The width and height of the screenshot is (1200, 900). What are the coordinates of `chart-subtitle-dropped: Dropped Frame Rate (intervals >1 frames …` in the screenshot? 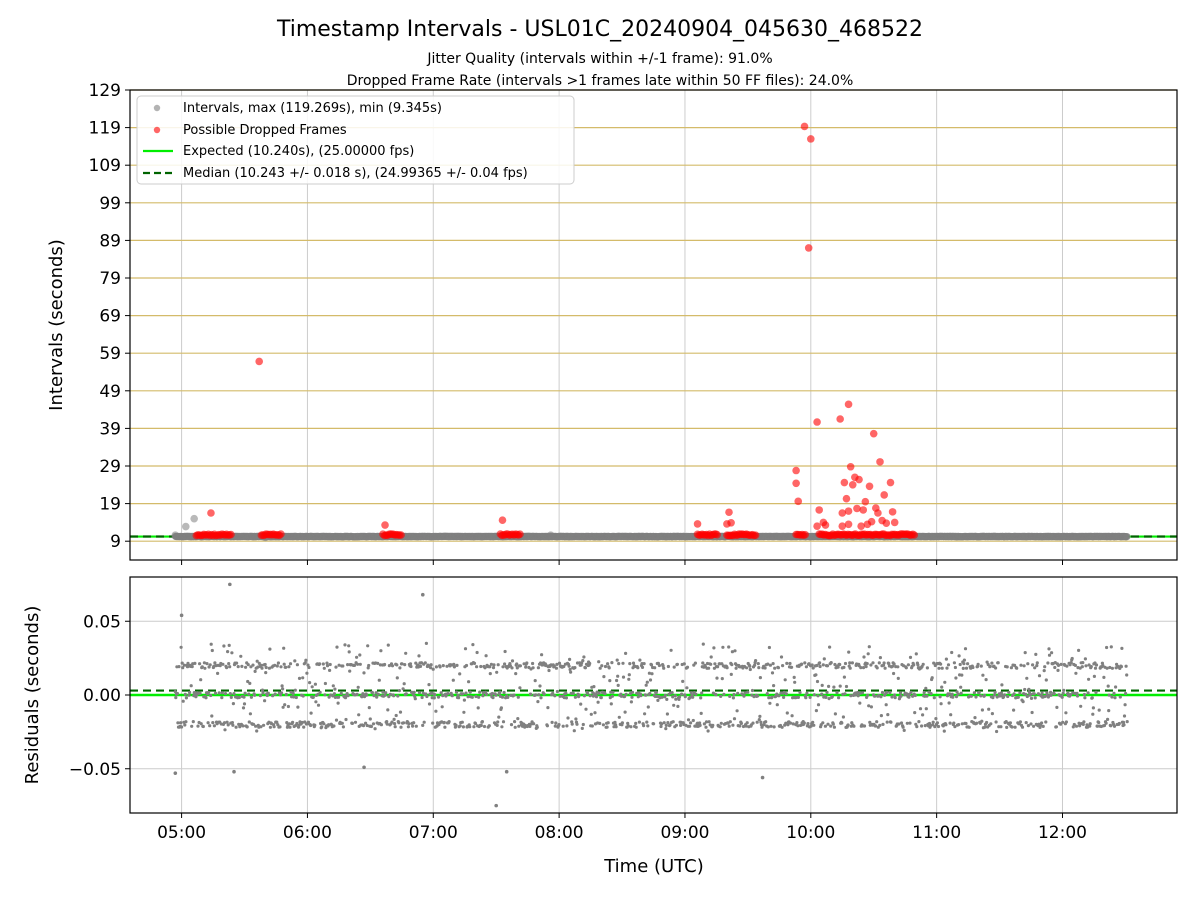 It's located at (600, 81).